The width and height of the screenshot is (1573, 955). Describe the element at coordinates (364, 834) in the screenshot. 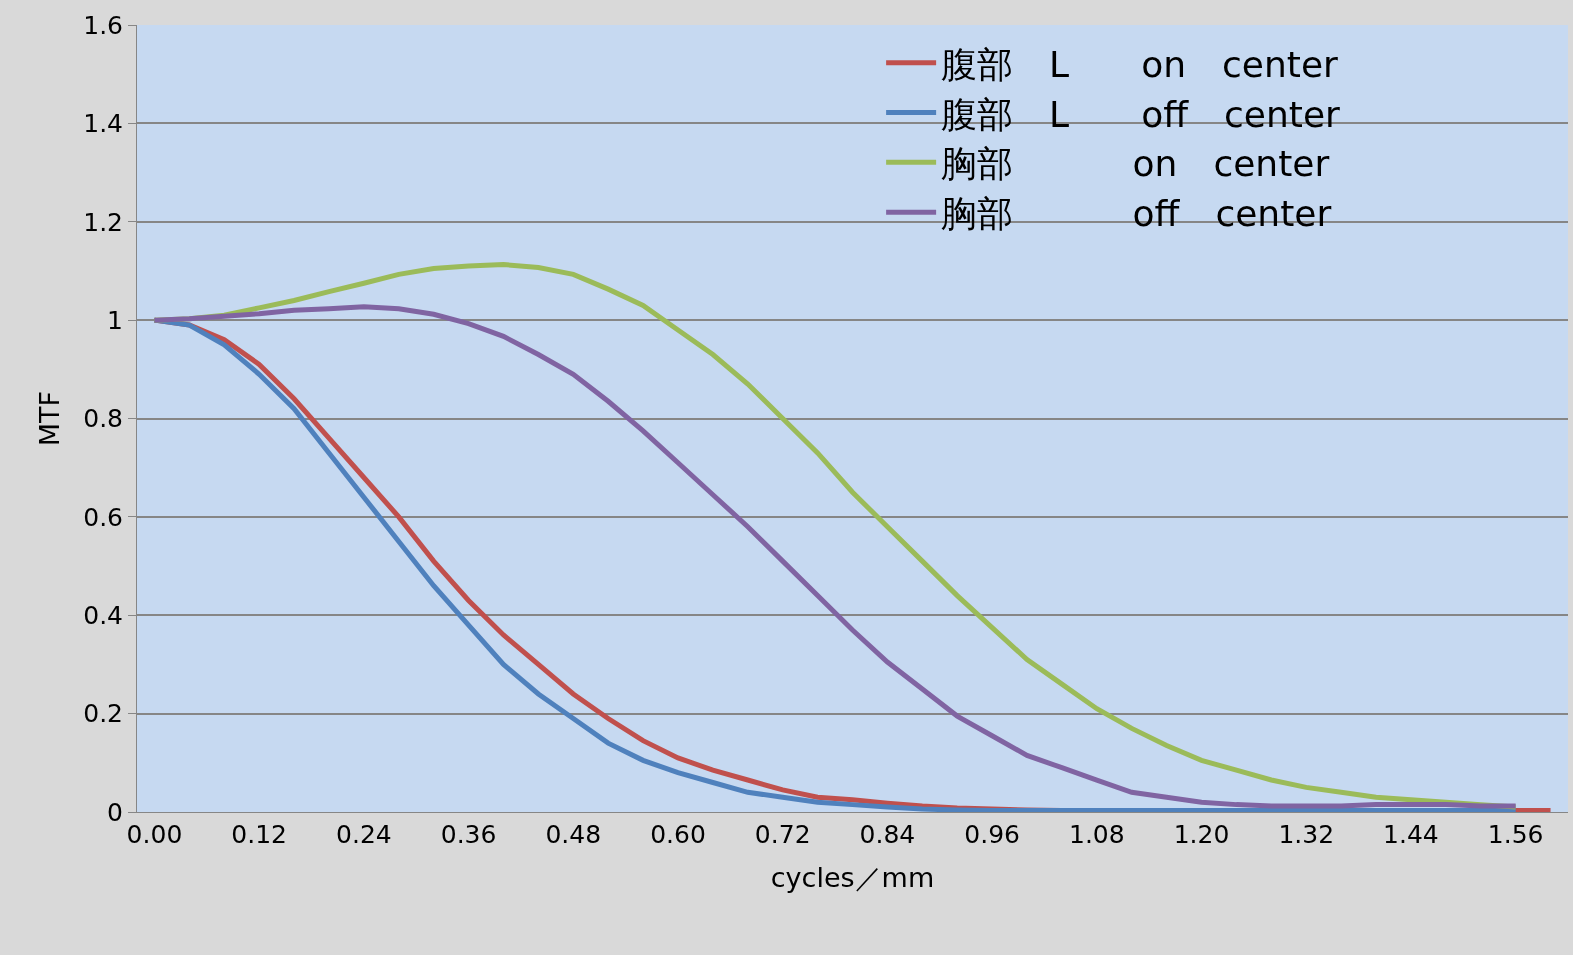

I see `x-tick-label: 0.24` at that location.